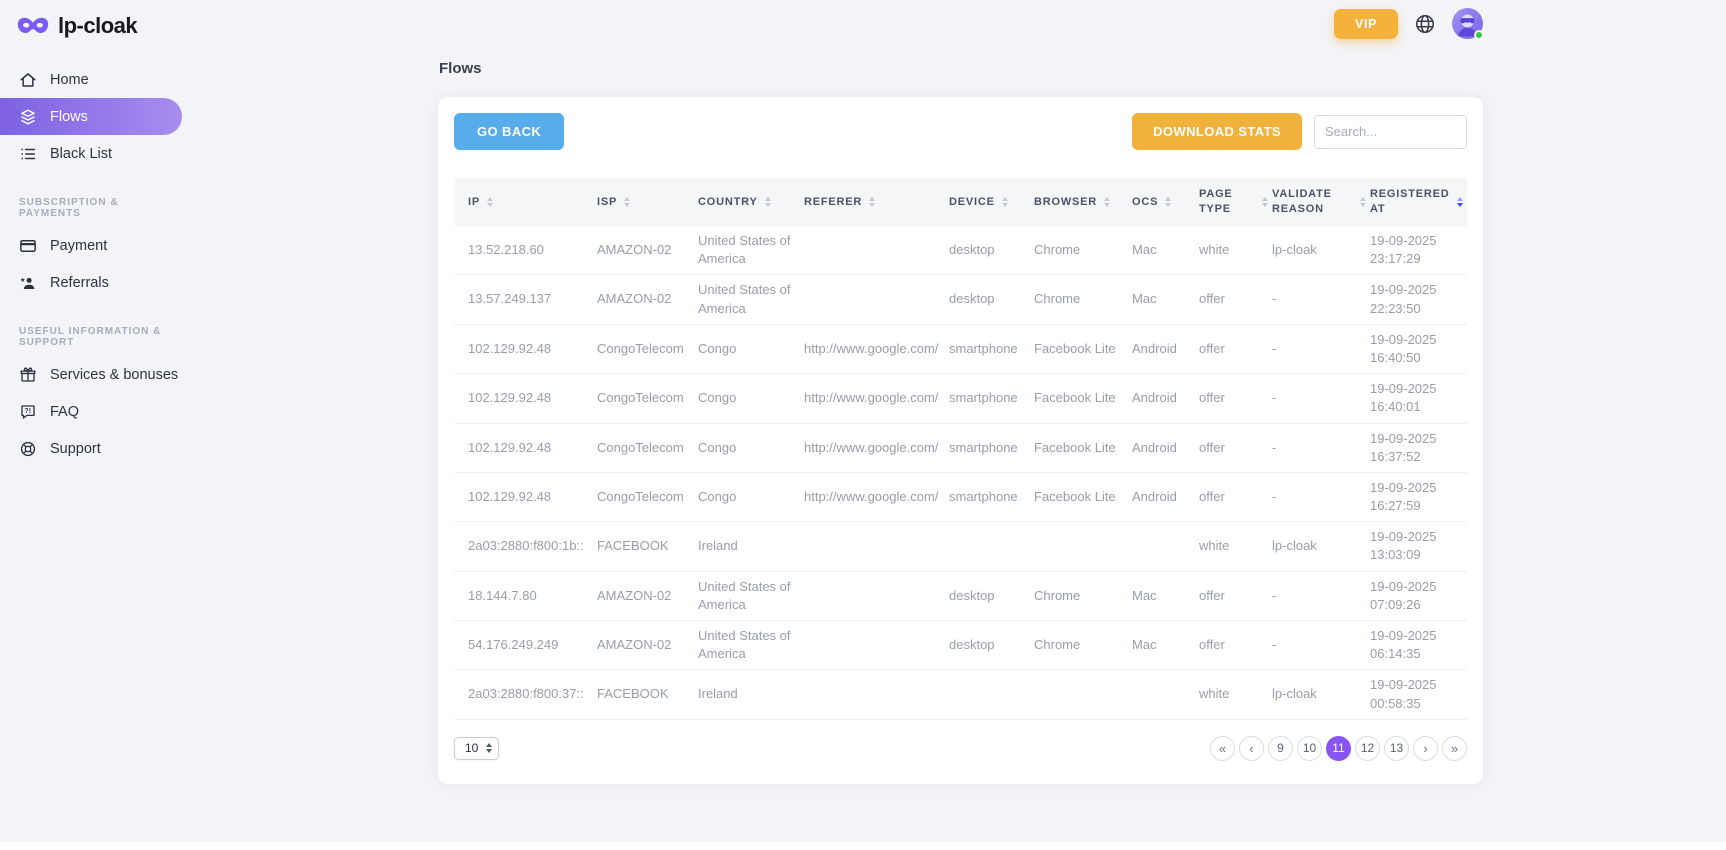  I want to click on cell-device, so click(991, 546).